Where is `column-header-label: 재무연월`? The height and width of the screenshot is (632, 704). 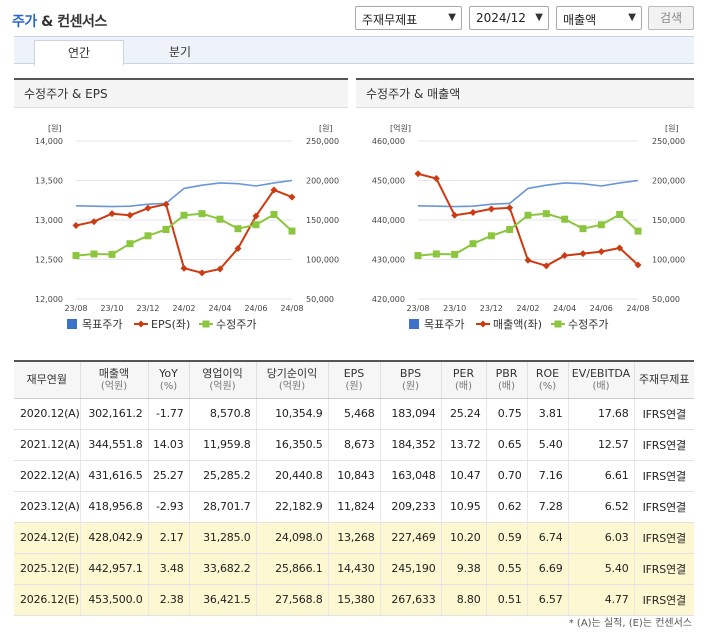
column-header-label: 재무연월 is located at coordinates (46, 380).